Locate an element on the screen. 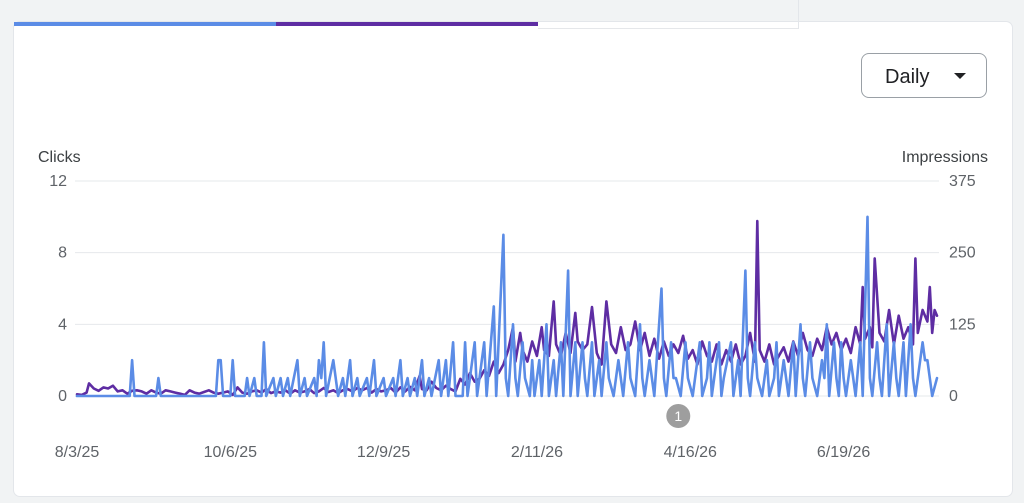 The height and width of the screenshot is (503, 1024). x-tick-label: 4/16/26 is located at coordinates (690, 452).